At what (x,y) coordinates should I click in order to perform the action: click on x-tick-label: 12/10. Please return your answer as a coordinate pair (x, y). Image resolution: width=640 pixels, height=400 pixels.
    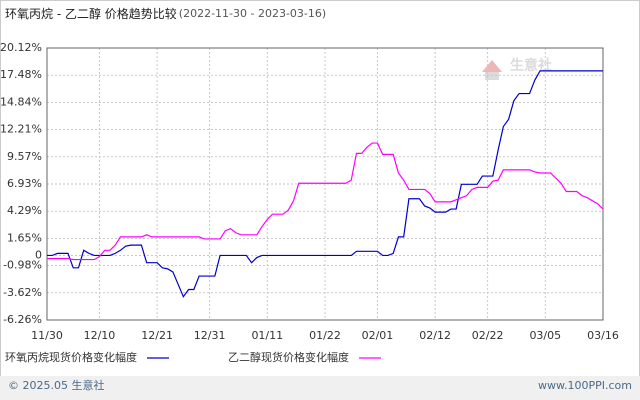
    Looking at the image, I should click on (100, 335).